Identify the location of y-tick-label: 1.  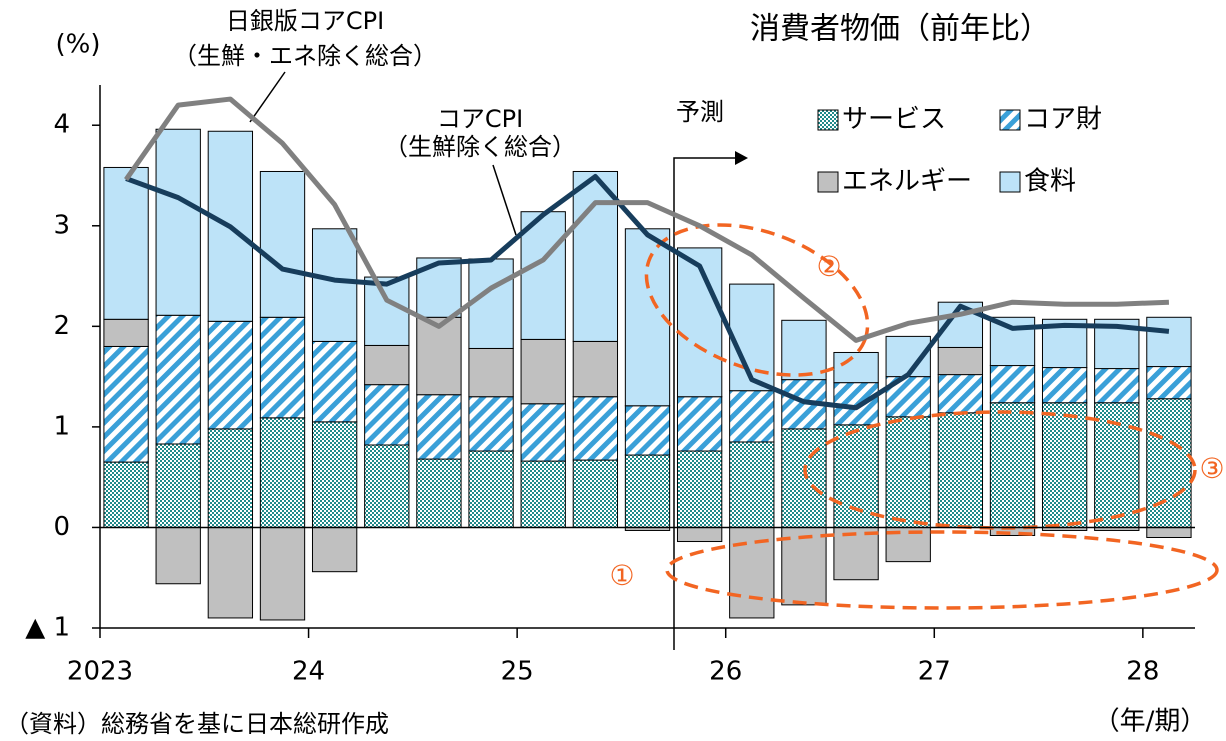
(61, 426).